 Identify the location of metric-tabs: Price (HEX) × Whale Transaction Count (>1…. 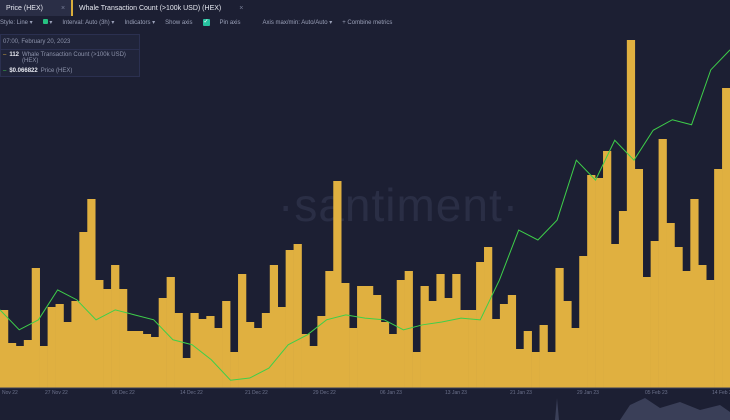
(124, 8).